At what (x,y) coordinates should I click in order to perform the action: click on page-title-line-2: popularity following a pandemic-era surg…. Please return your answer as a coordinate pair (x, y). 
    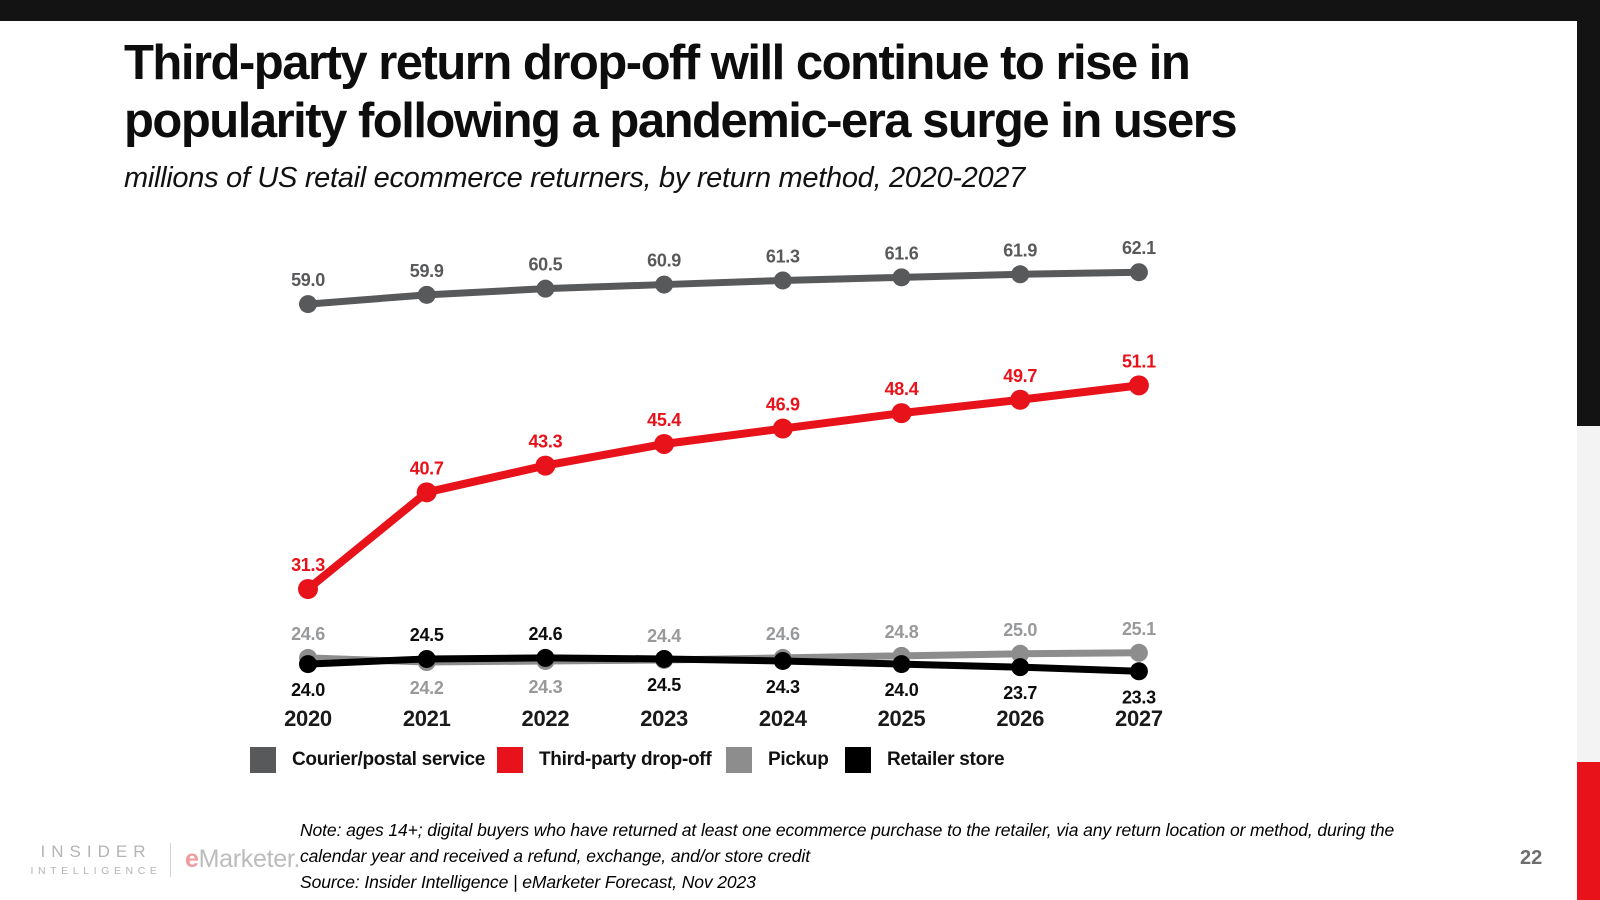
    Looking at the image, I should click on (681, 121).